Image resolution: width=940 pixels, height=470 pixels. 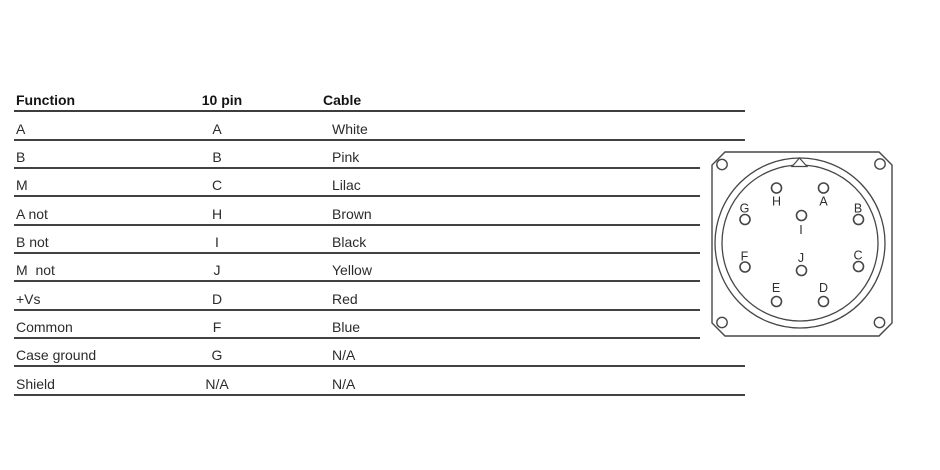 I want to click on pin-b-label: B, so click(x=858, y=209).